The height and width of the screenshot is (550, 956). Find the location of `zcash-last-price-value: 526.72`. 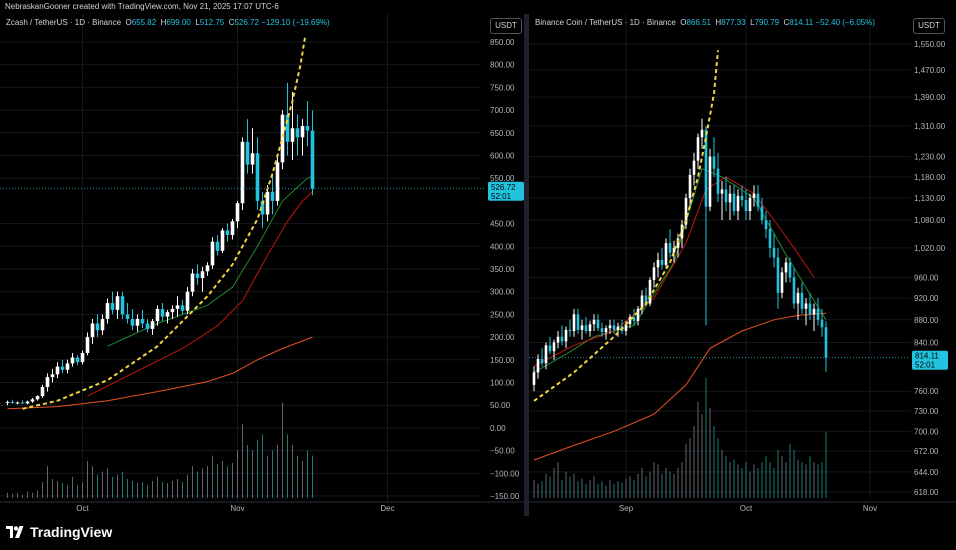

zcash-last-price-value: 526.72 is located at coordinates (503, 187).